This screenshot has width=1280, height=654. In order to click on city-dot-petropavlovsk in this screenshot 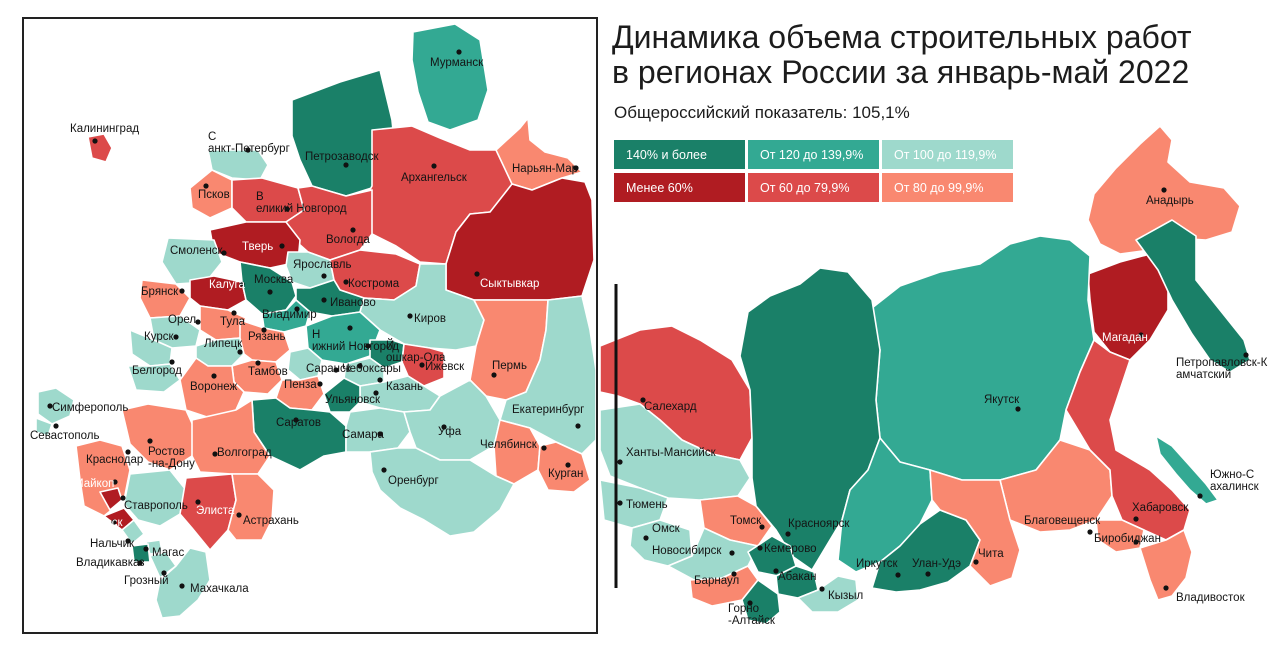, I will do `click(1246, 355)`.